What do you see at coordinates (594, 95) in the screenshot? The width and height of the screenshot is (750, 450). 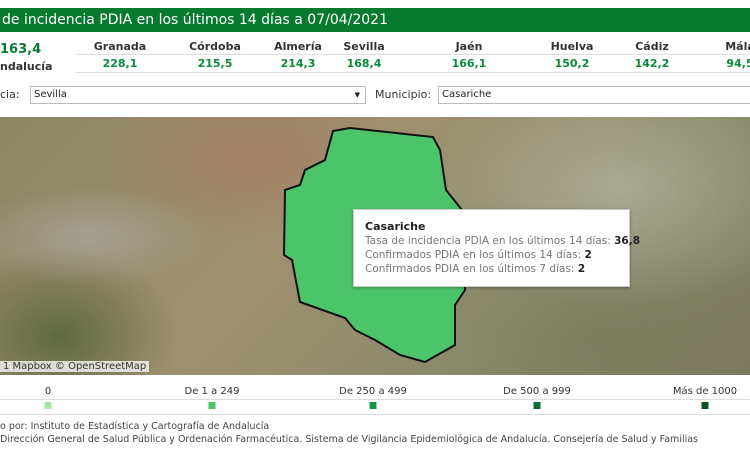 I see `municipio-input: Casariche` at bounding box center [594, 95].